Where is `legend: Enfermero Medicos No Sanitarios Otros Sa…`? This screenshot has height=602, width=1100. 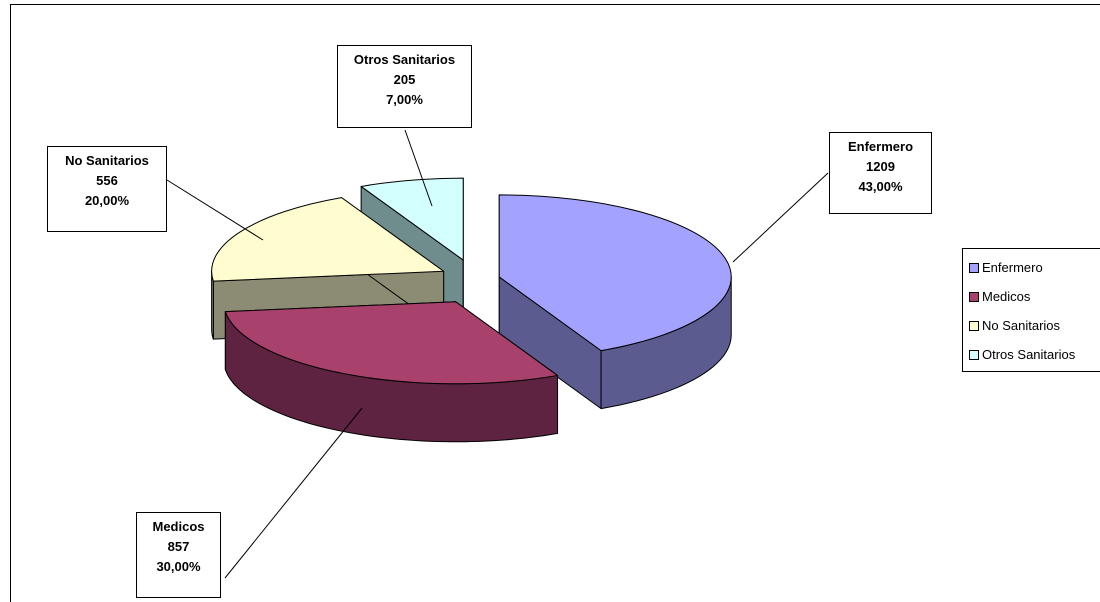
legend: Enfermero Medicos No Sanitarios Otros Sa… is located at coordinates (1031, 310).